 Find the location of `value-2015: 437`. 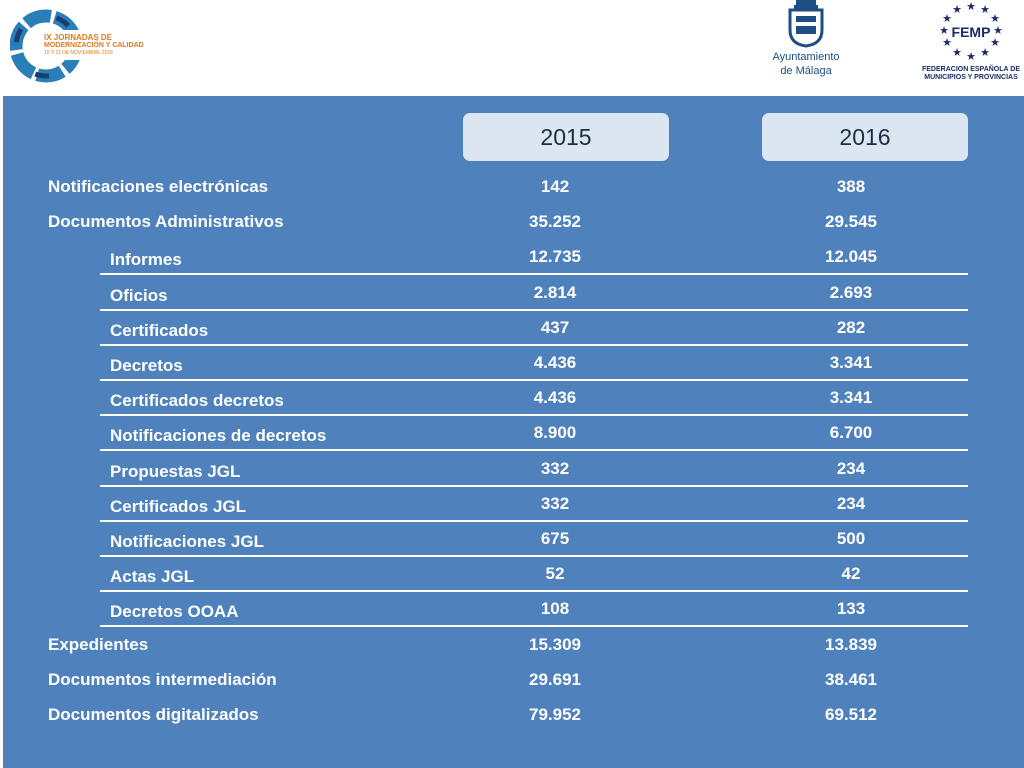

value-2015: 437 is located at coordinates (555, 327).